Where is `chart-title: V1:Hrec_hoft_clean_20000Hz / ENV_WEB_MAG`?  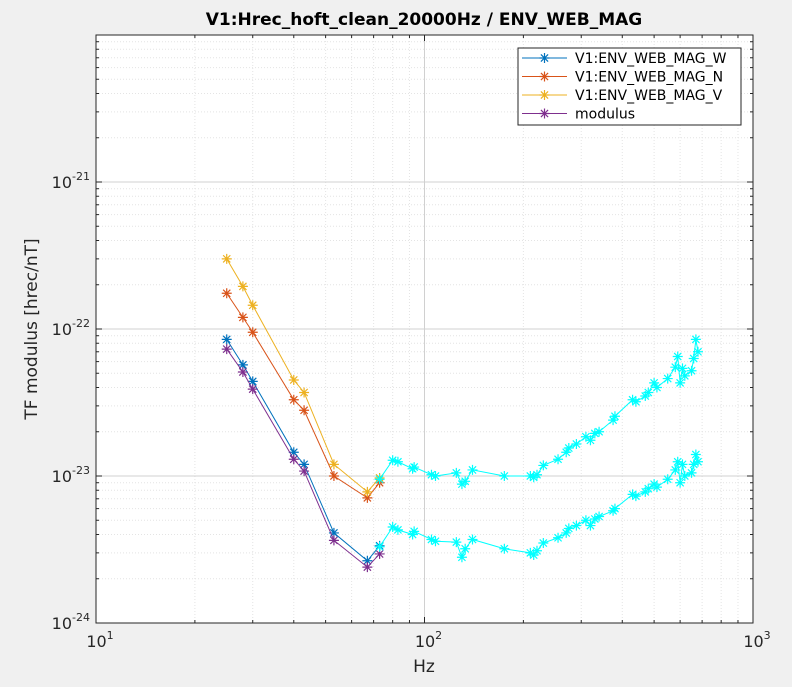 chart-title: V1:Hrec_hoft_clean_20000Hz / ENV_WEB_MAG is located at coordinates (424, 20).